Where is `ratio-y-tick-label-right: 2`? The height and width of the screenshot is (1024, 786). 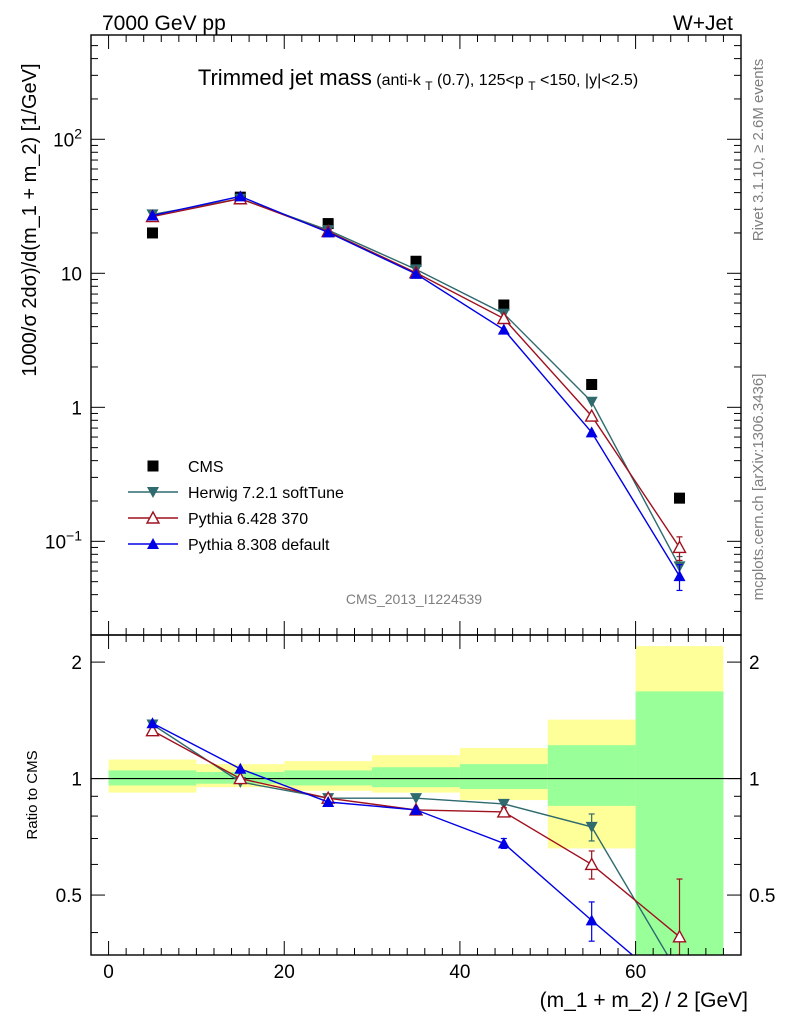 ratio-y-tick-label-right: 2 is located at coordinates (754, 663).